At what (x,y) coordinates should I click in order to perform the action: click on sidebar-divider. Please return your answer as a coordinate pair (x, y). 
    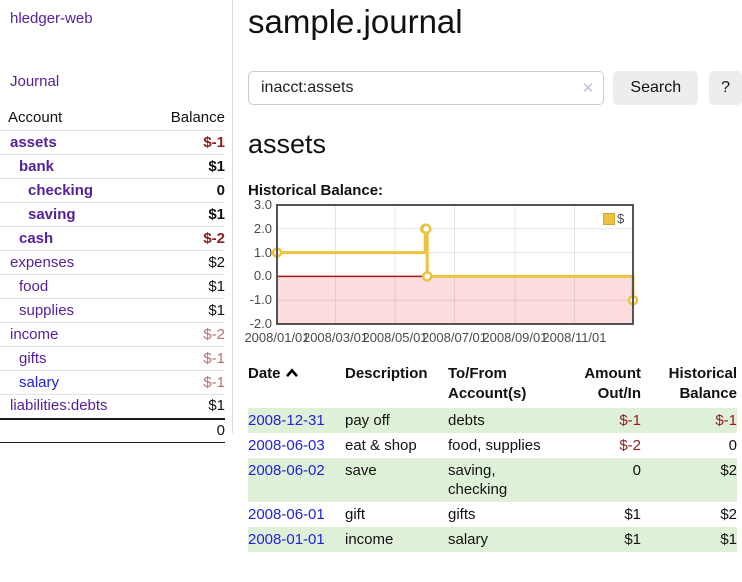
    Looking at the image, I should click on (232, 216).